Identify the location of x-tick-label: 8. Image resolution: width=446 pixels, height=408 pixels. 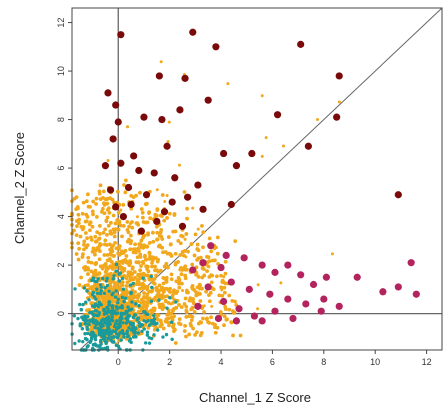
(323, 362).